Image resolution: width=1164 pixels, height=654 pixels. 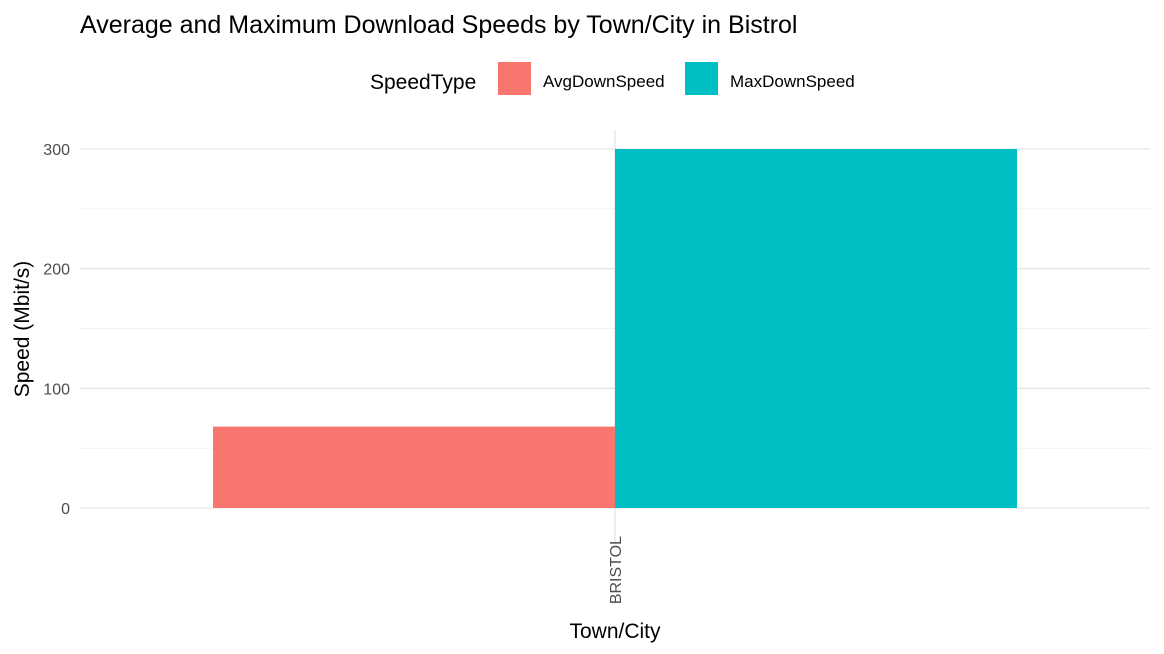 I want to click on x-axis-ticks: BRISTOL, so click(x=616, y=570).